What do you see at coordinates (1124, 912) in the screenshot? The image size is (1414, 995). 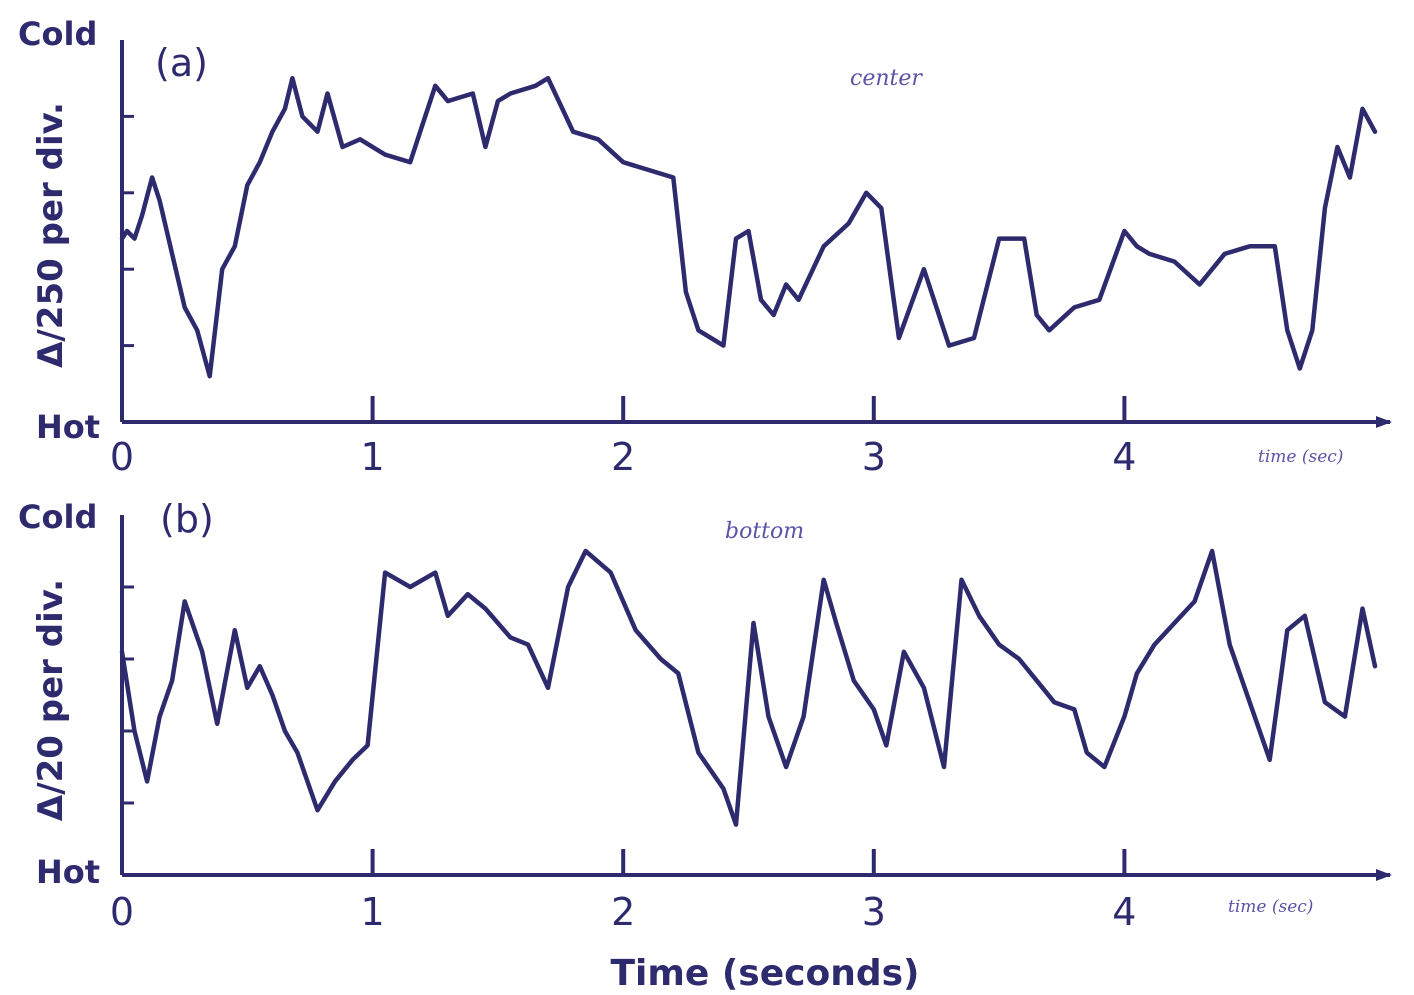 I see `panel-b-x-tick-label-4: 4` at bounding box center [1124, 912].